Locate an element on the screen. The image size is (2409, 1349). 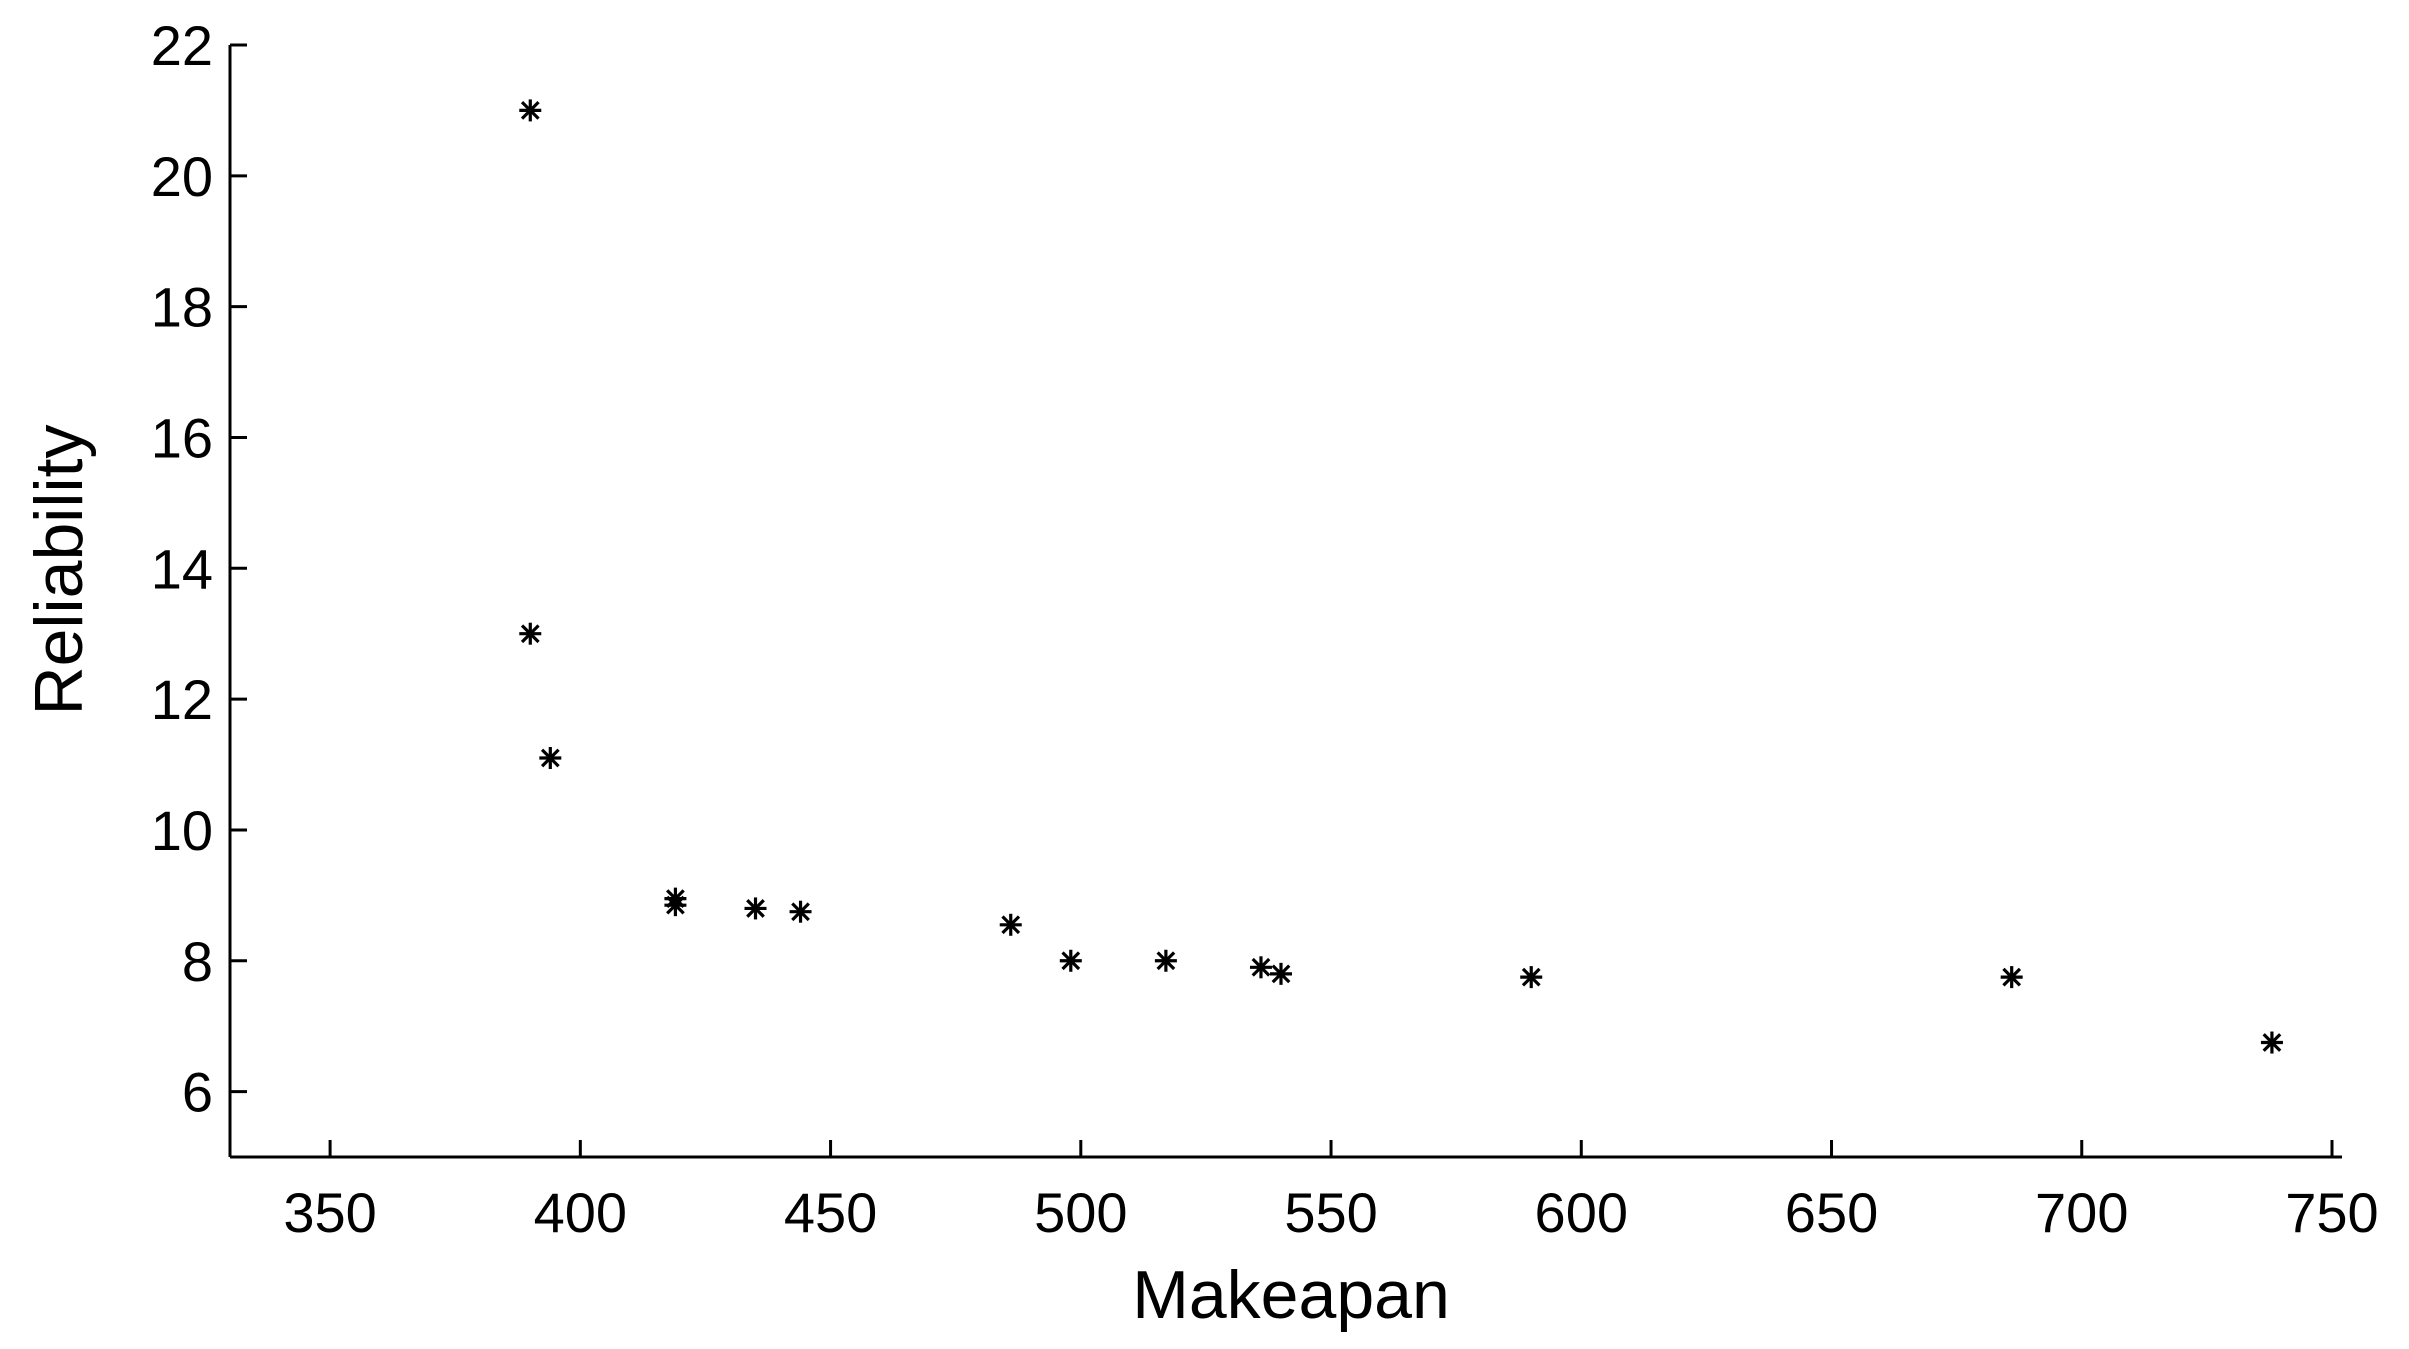
x-tick-label: 650 is located at coordinates (1831, 1212).